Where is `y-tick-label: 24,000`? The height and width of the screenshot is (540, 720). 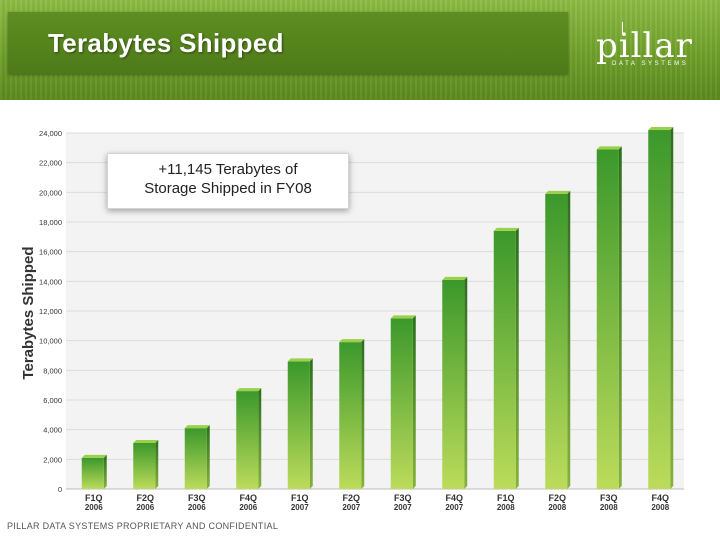
y-tick-label: 24,000 is located at coordinates (50, 133).